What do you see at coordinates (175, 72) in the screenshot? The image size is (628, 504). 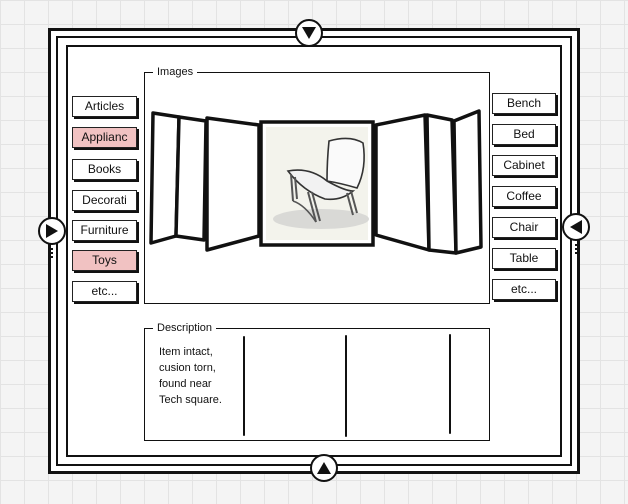 I see `images-group-legend: Images` at bounding box center [175, 72].